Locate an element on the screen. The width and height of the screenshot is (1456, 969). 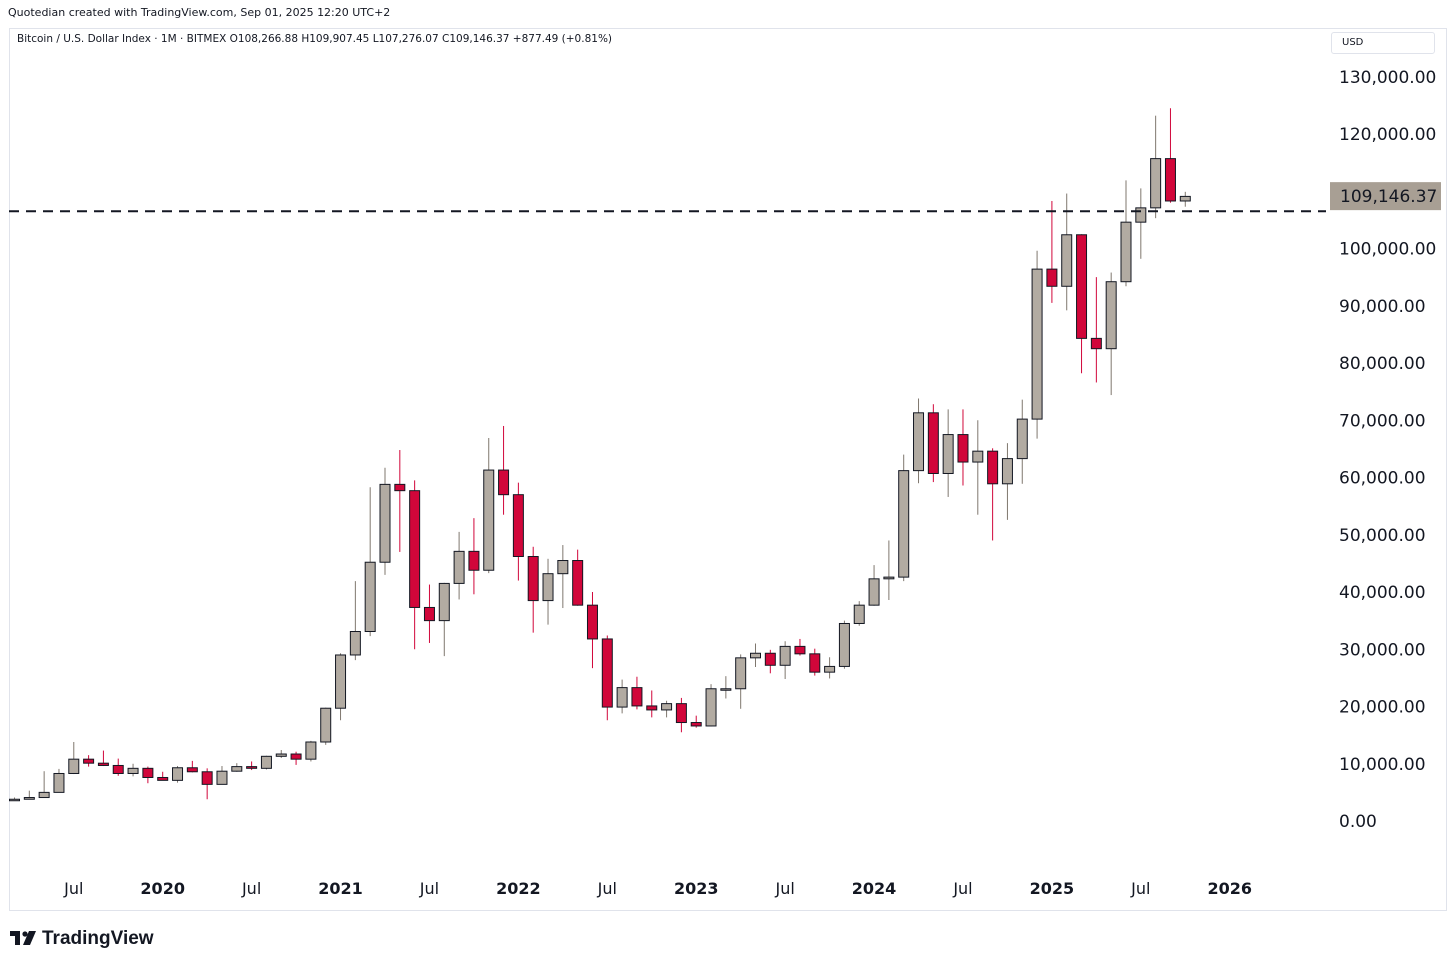
y-tick-label: 20,000.00 is located at coordinates (1382, 708).